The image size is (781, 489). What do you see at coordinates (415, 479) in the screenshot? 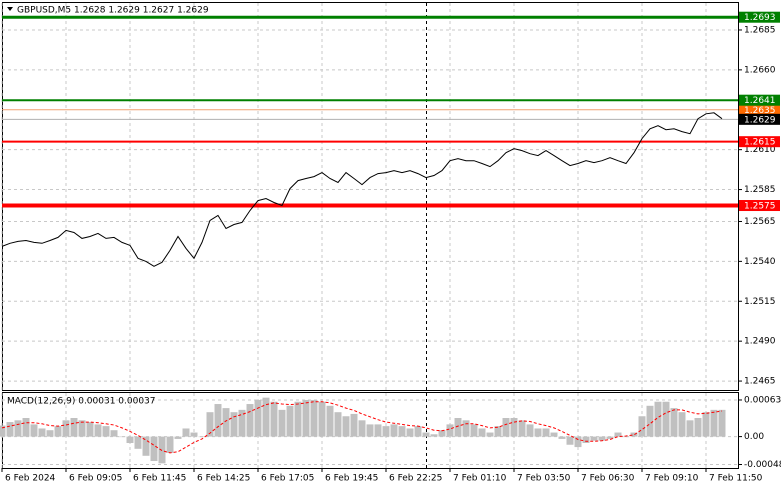
I see `x-tick-label: 6 Feb 22:25` at bounding box center [415, 479].